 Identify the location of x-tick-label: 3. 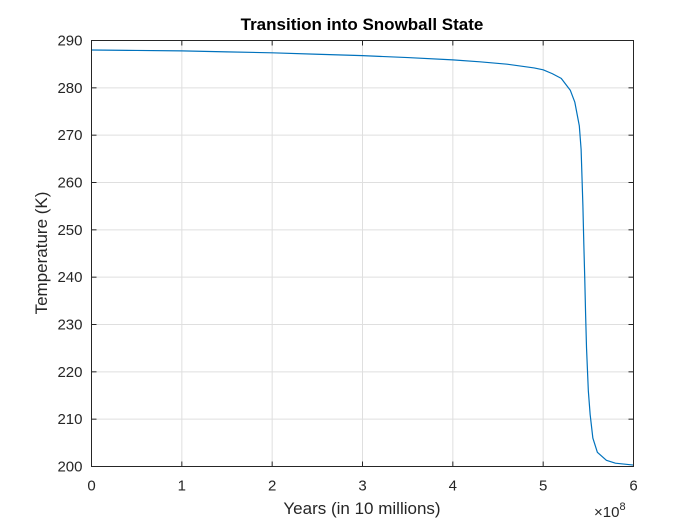
(362, 486).